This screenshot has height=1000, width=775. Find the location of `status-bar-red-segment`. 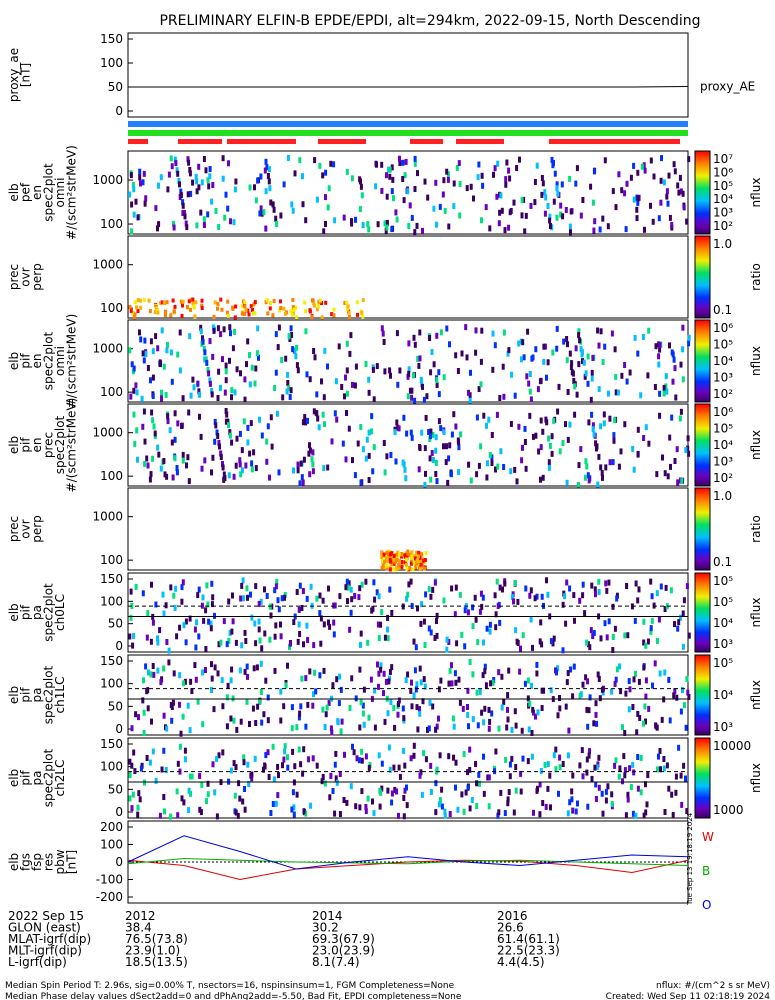

status-bar-red-segment is located at coordinates (342, 141).